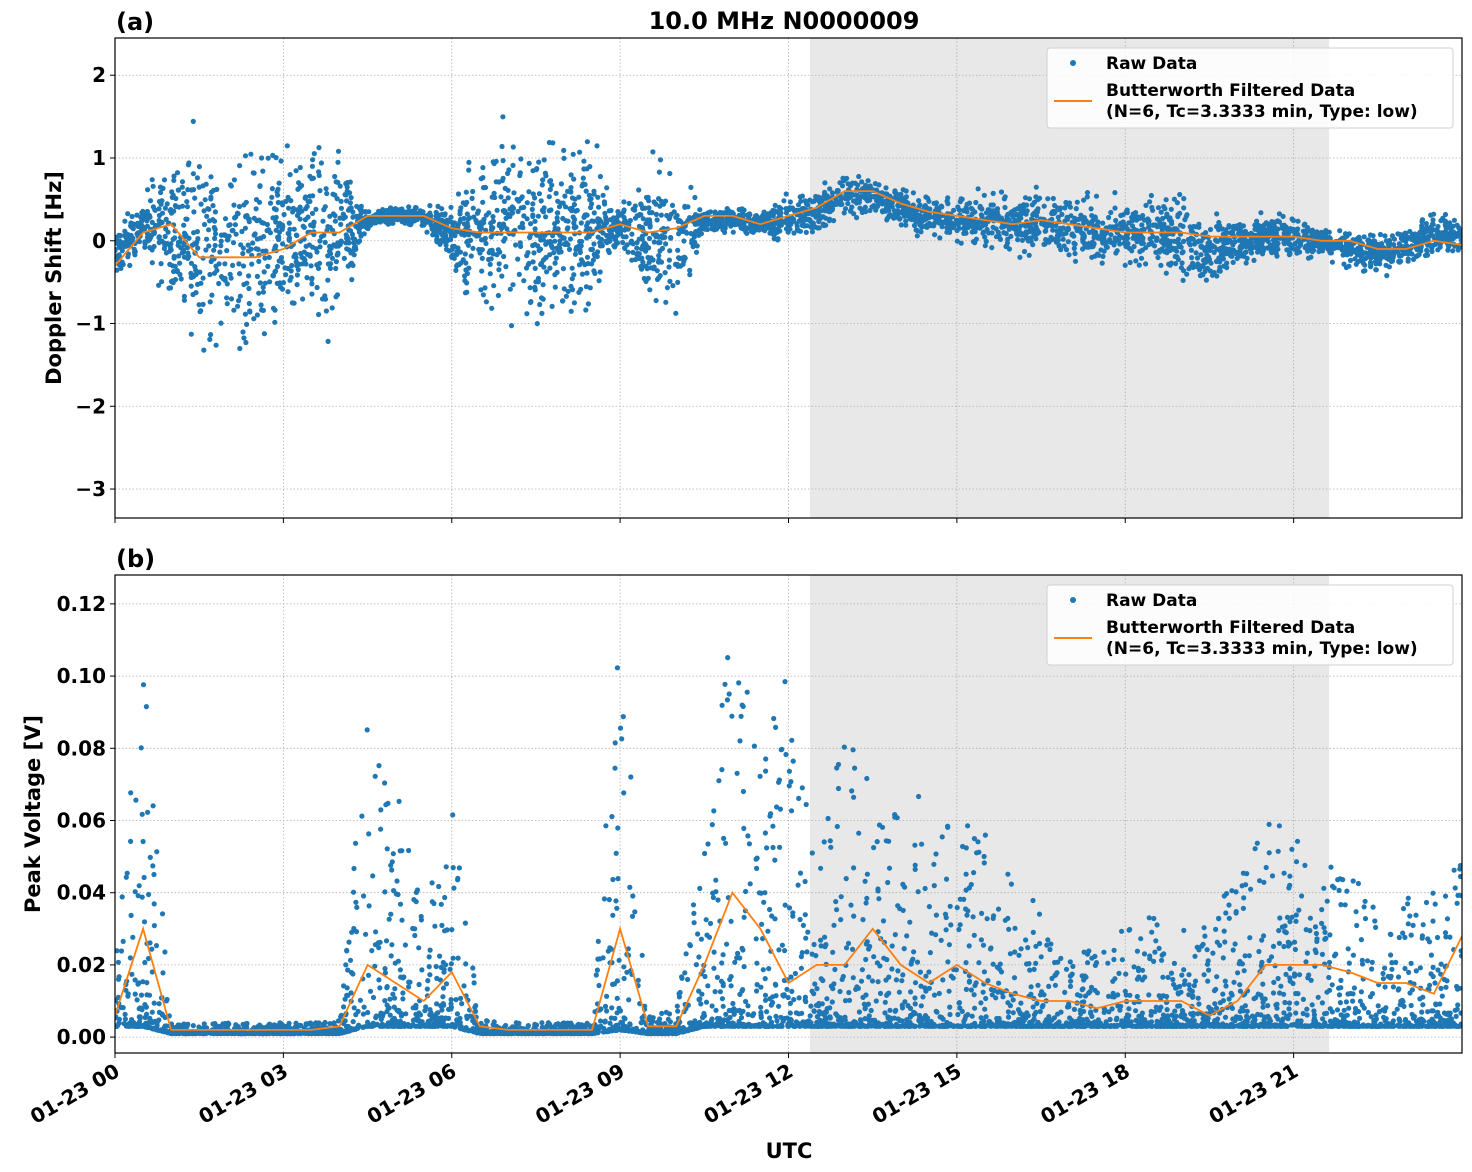 This screenshot has width=1472, height=1172. What do you see at coordinates (90, 489) in the screenshot?
I see `y-tick-label: −3` at bounding box center [90, 489].